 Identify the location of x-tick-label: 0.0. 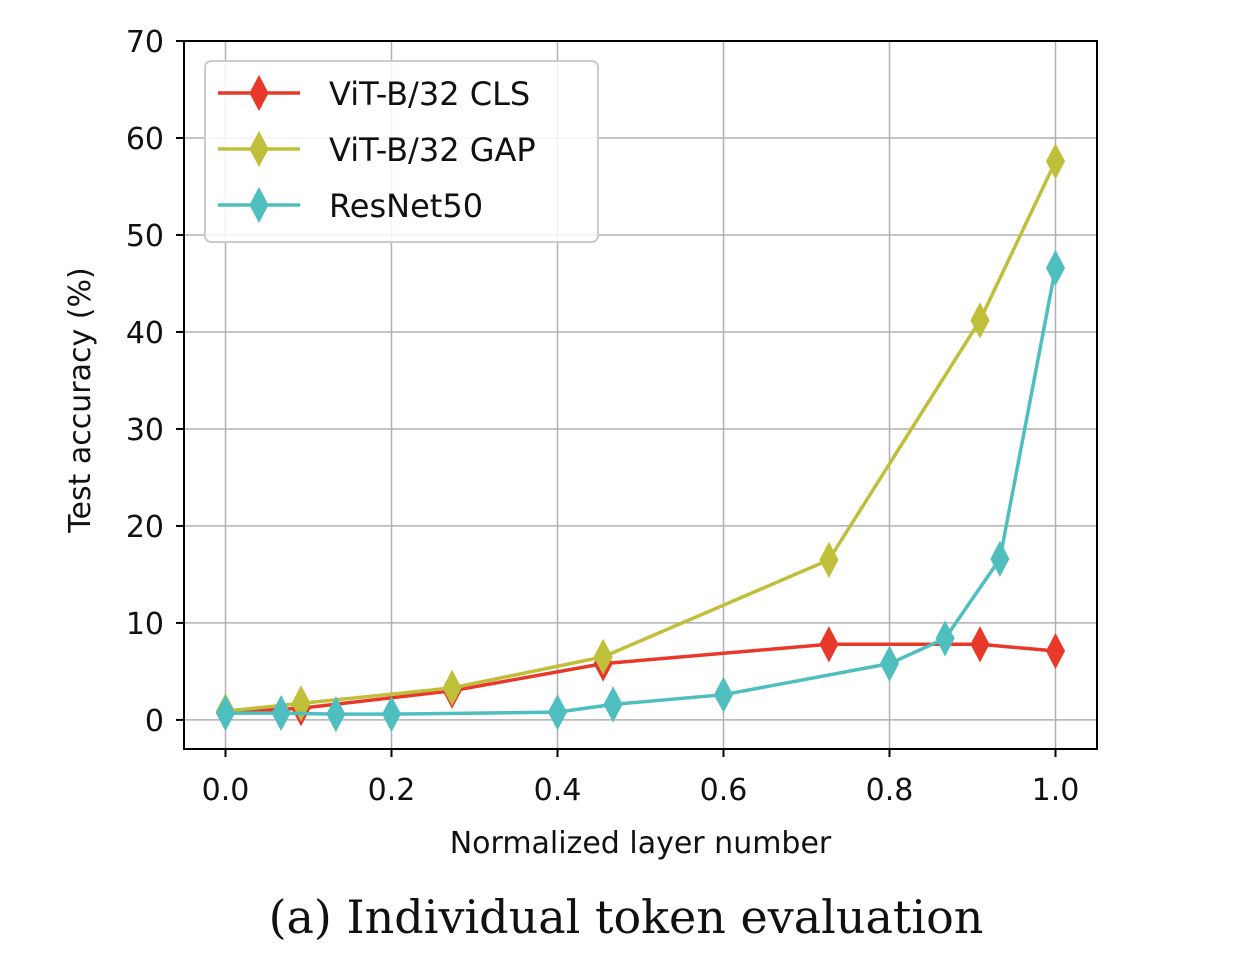
(226, 790).